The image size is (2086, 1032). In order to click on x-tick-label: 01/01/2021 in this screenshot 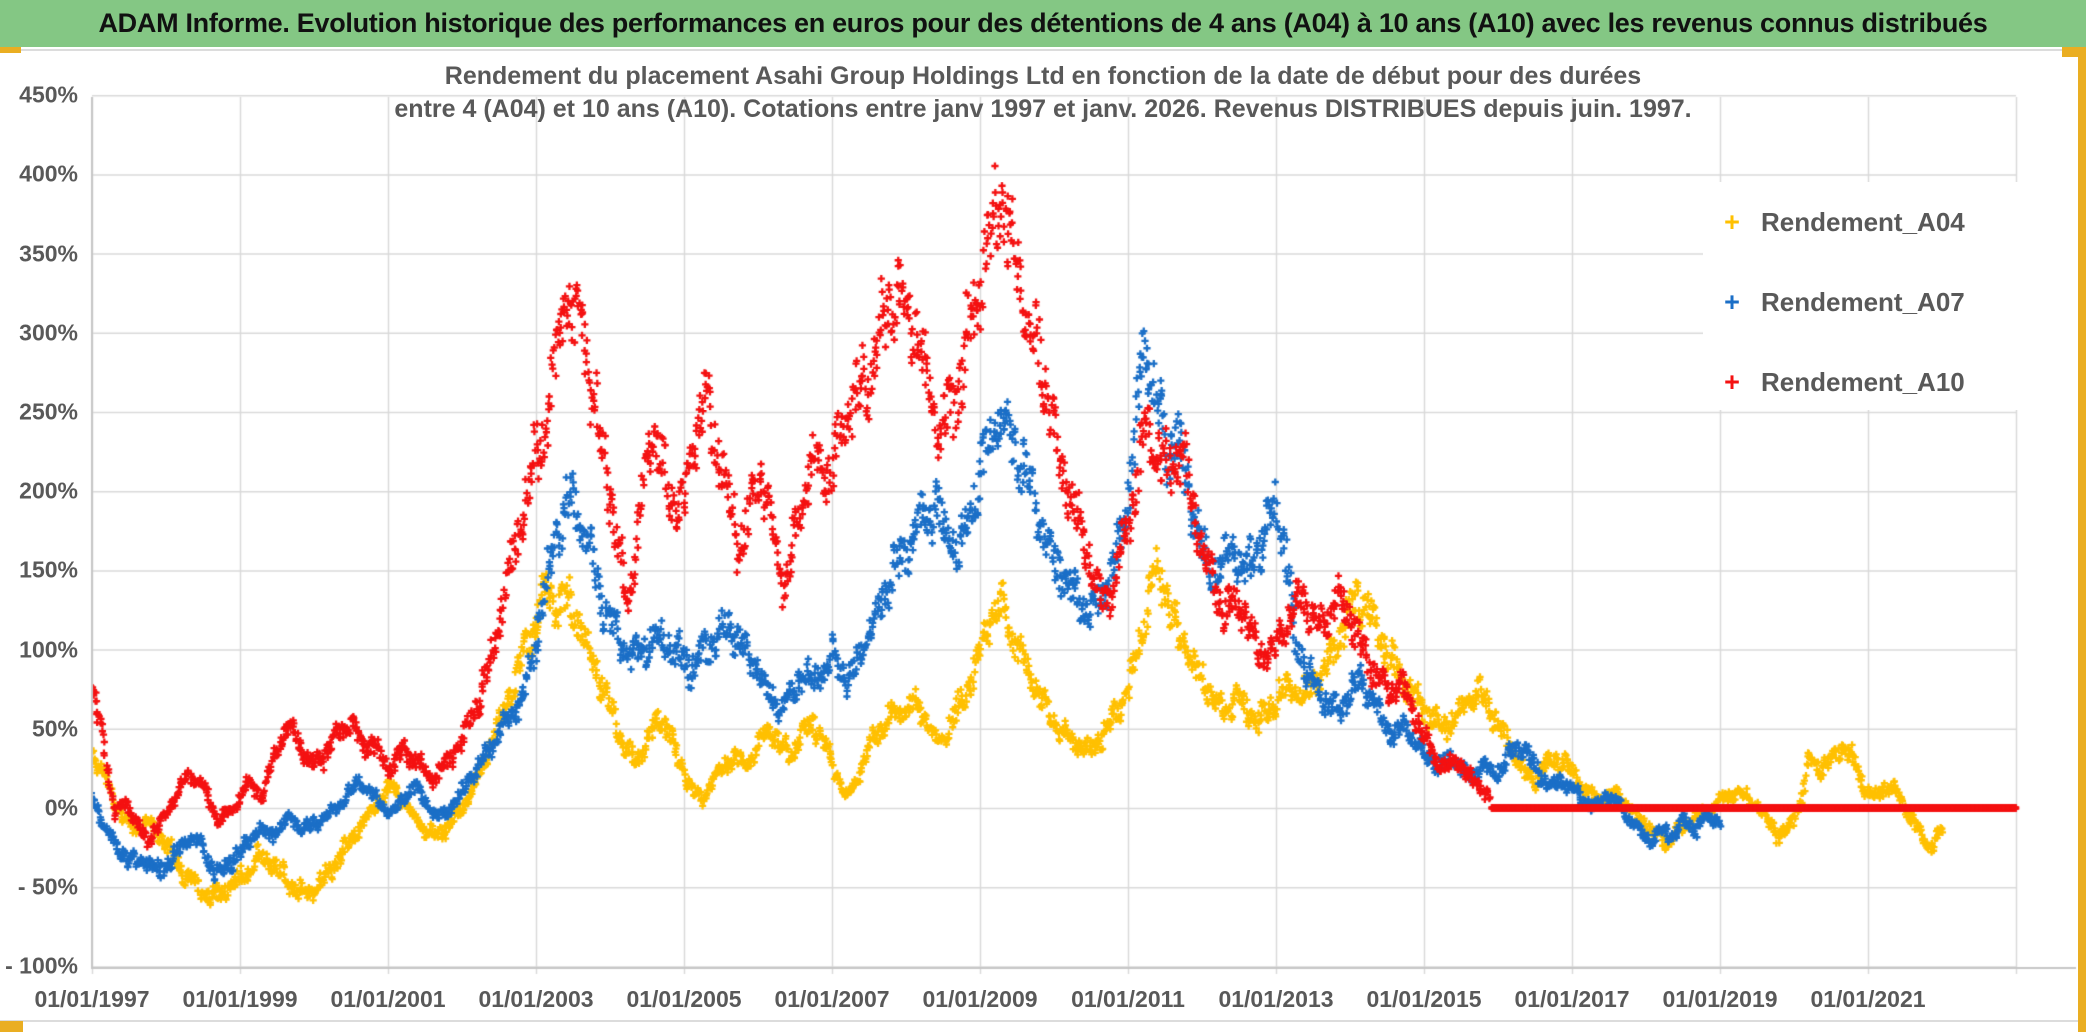, I will do `click(1868, 999)`.